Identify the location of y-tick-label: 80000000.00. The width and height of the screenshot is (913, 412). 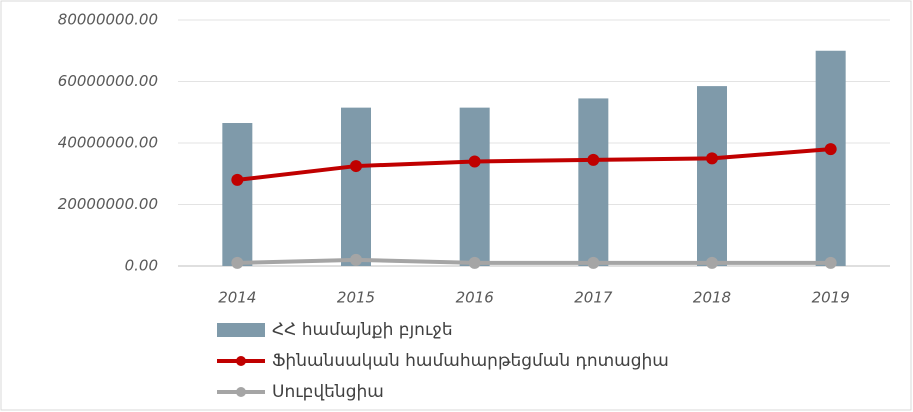
(108, 20).